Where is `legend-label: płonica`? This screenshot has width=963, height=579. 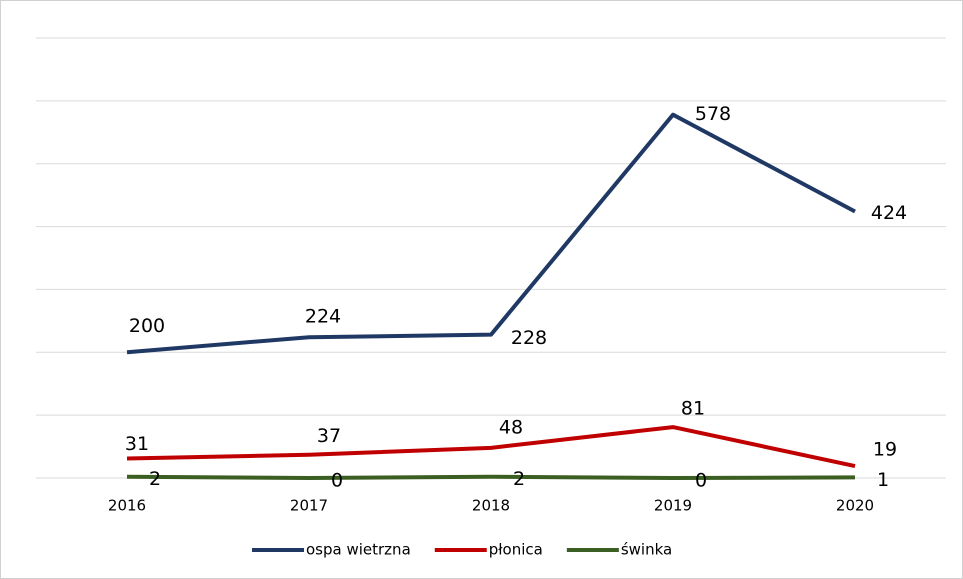 legend-label: płonica is located at coordinates (516, 550).